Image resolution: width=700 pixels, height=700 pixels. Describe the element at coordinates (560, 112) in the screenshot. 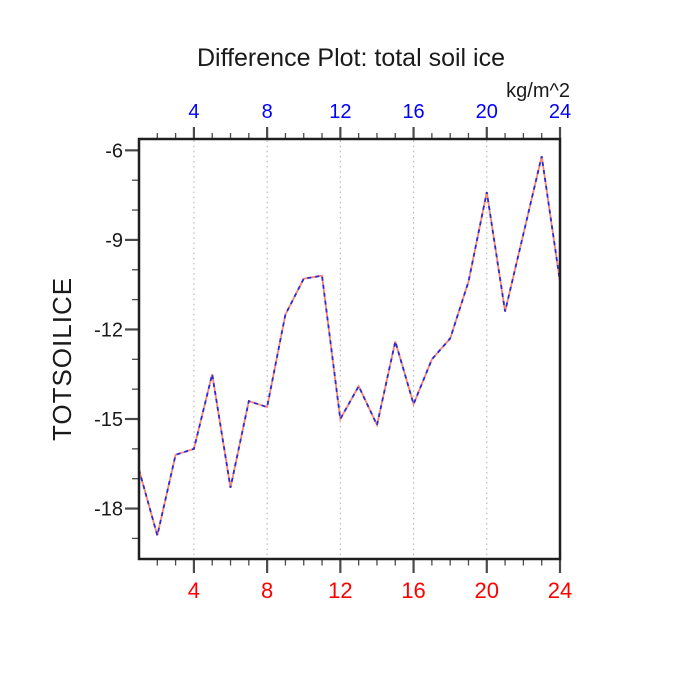

I see `x-tick-label-top: 24` at that location.